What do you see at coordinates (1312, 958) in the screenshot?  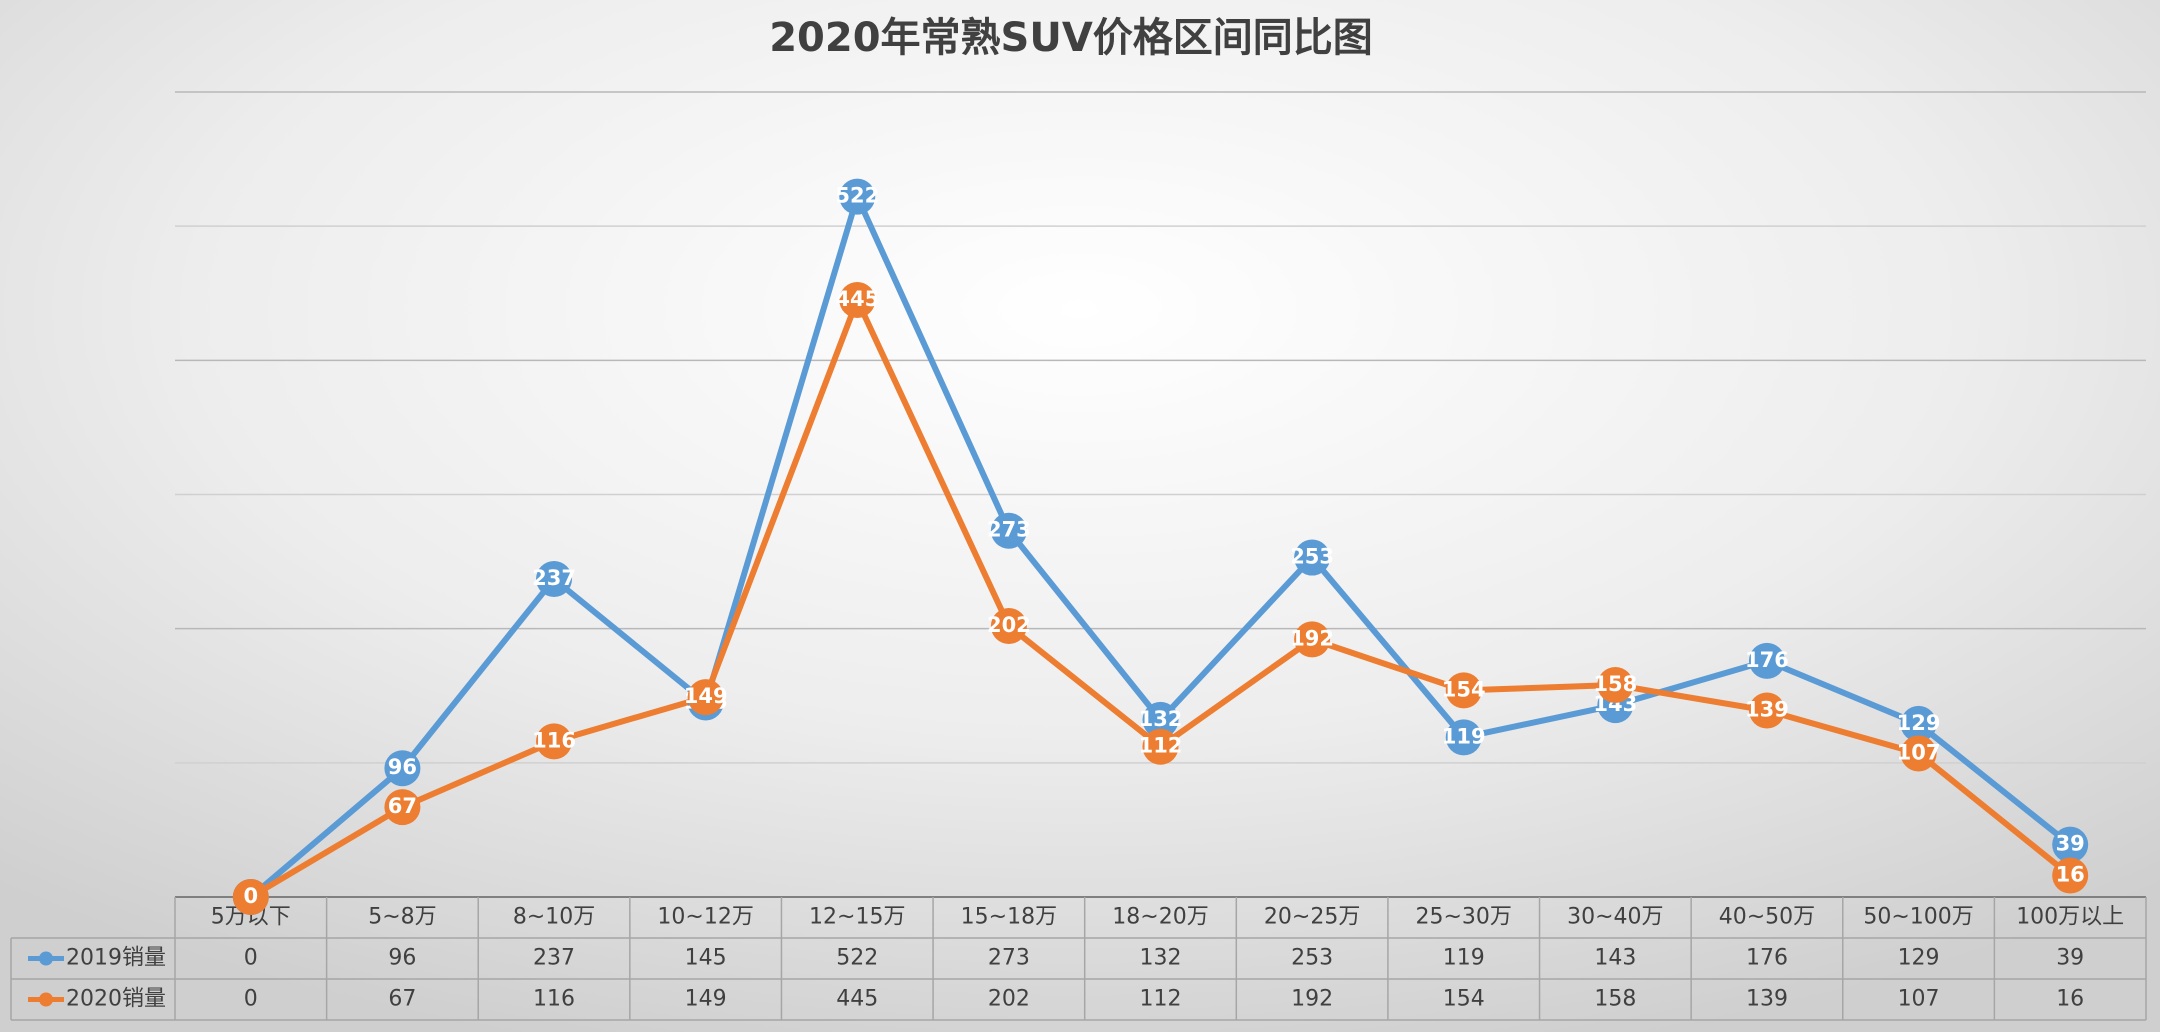 I see `table-cell: 253` at bounding box center [1312, 958].